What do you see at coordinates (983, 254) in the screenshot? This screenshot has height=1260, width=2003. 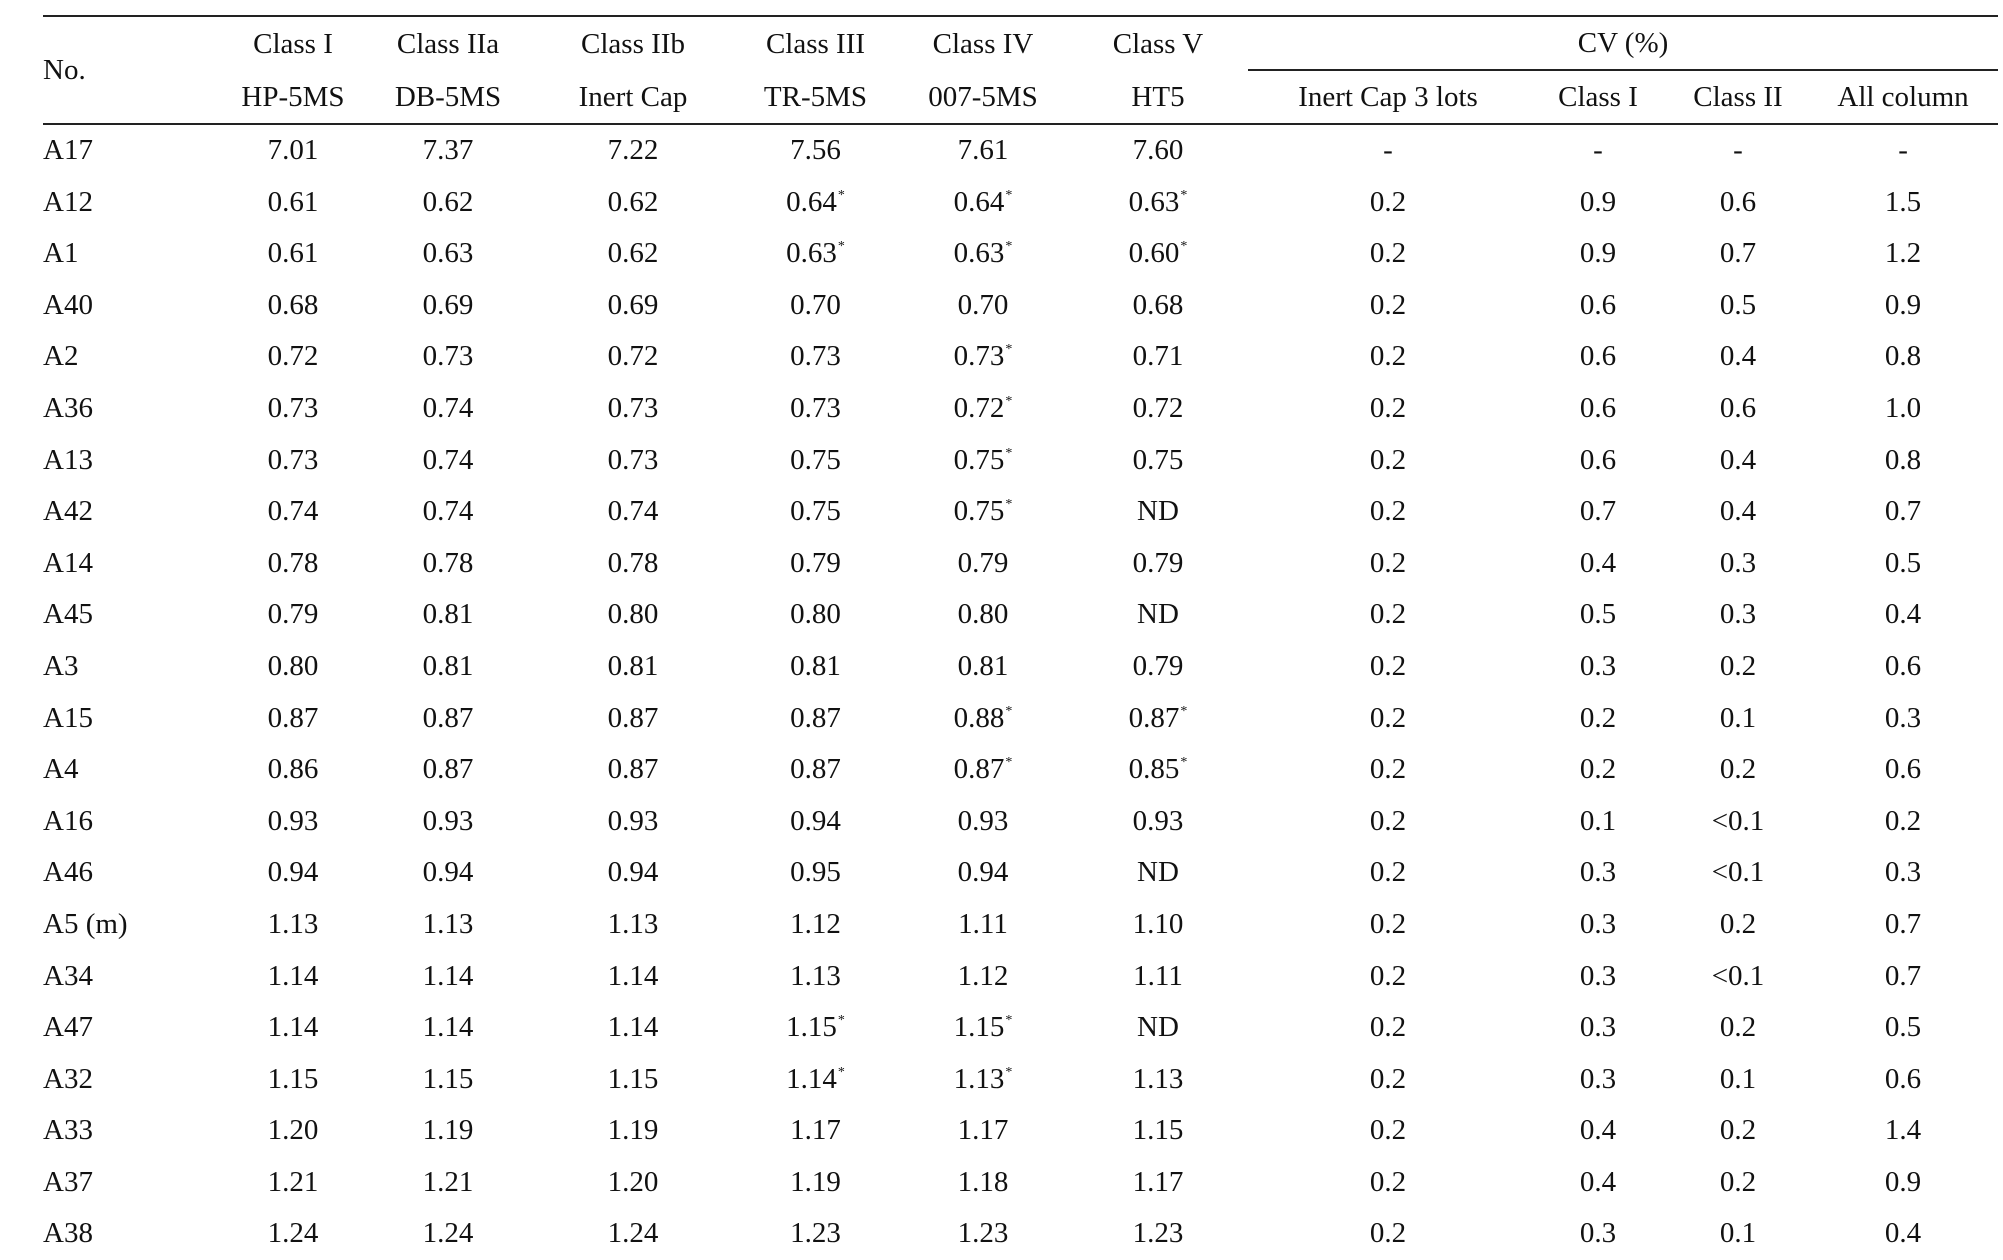 I see `cell-value: 0.63*` at bounding box center [983, 254].